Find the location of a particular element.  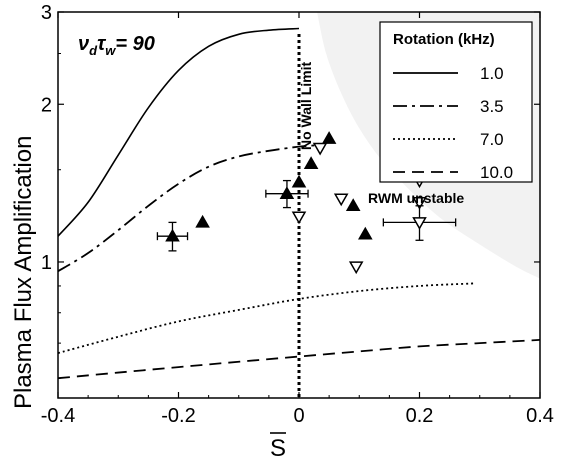

legend-label: 10.0 is located at coordinates (496, 172).